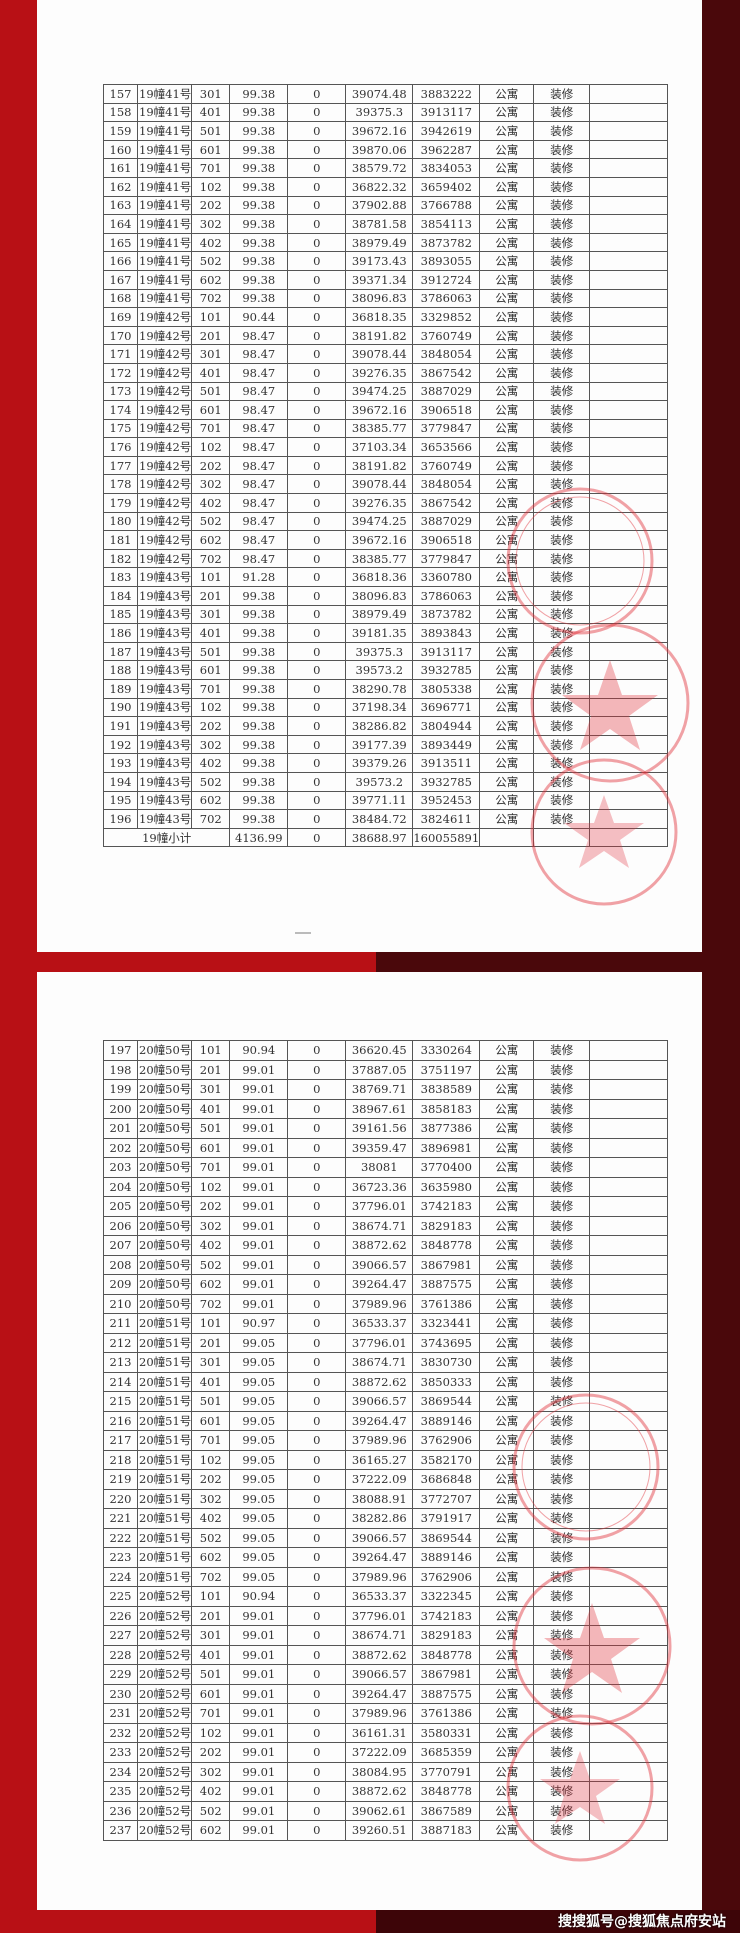 This screenshot has height=1933, width=740. Describe the element at coordinates (120, 1186) in the screenshot. I see `row-number-cell: 204` at that location.